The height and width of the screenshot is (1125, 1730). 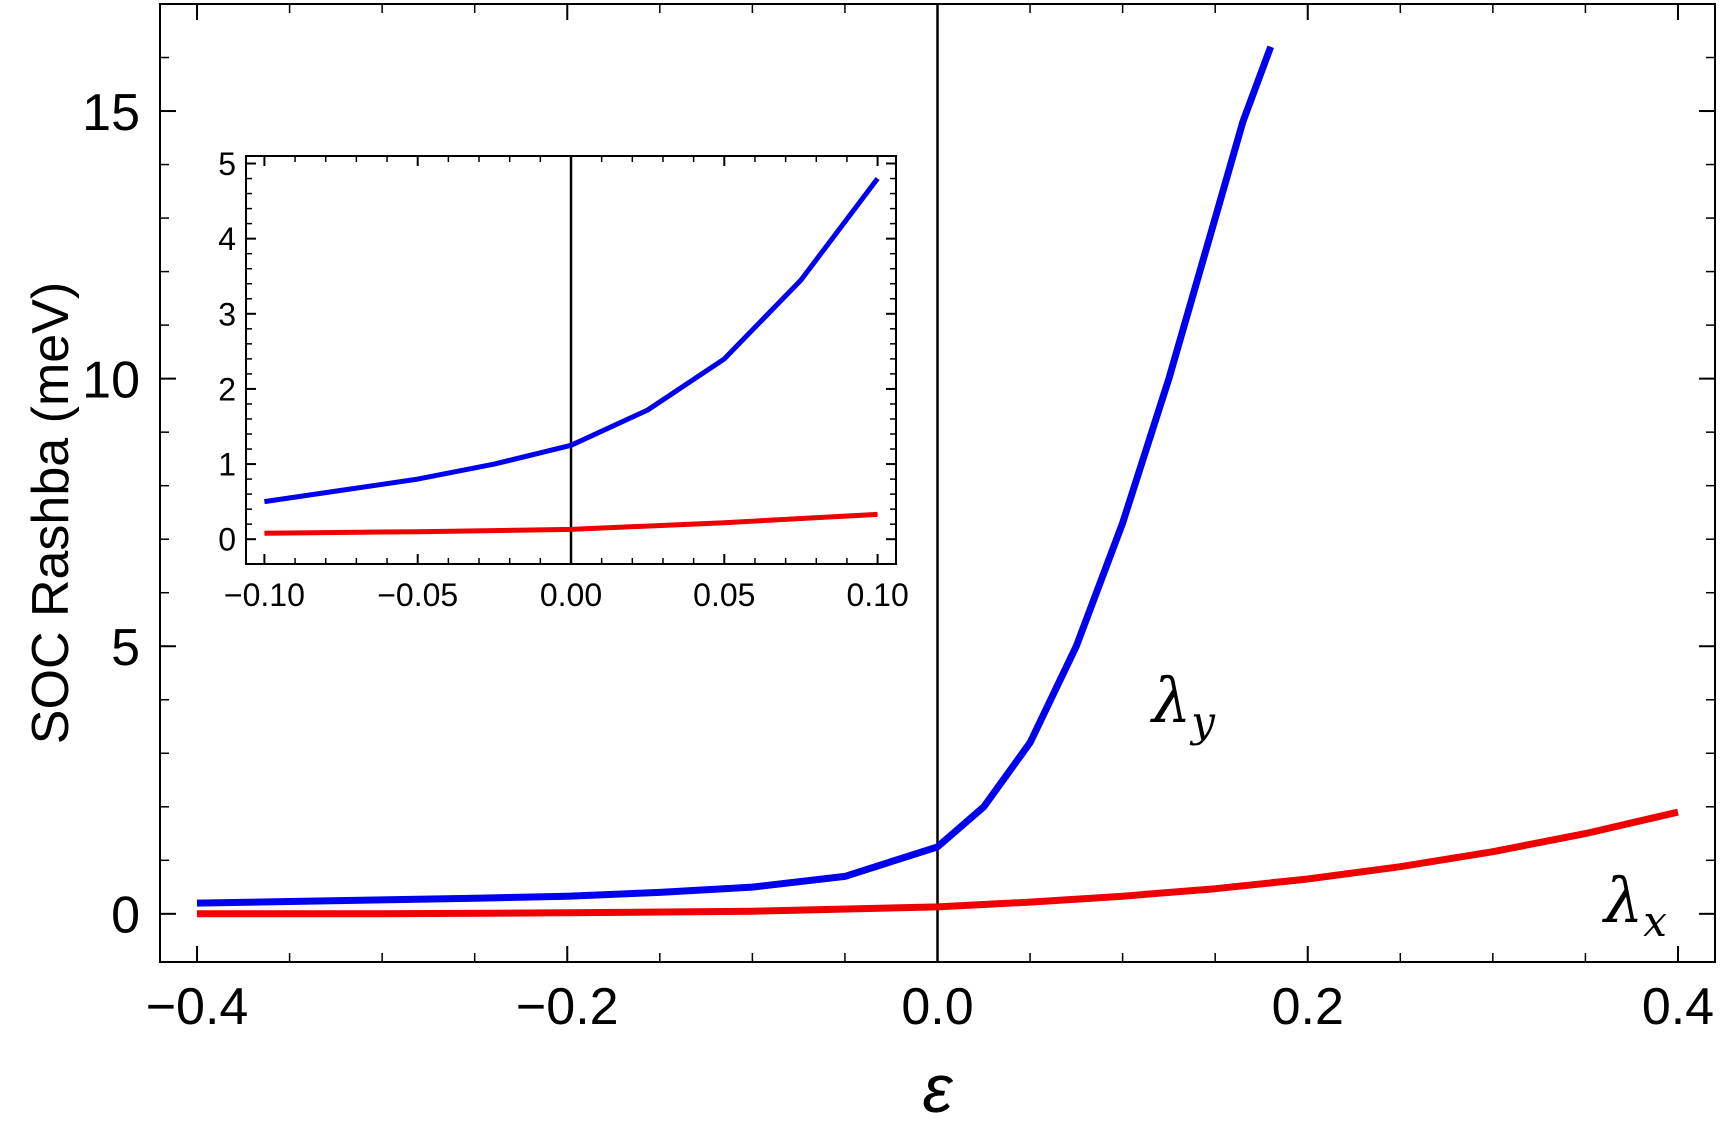 I want to click on inset-y-tick-label: 2, so click(x=227, y=389).